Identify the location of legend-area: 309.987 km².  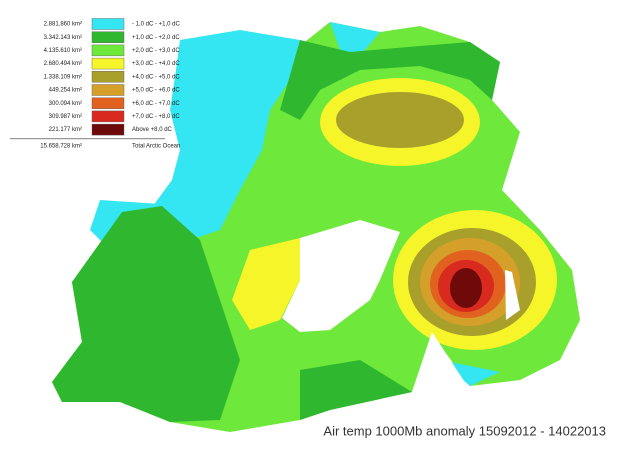
(65, 117).